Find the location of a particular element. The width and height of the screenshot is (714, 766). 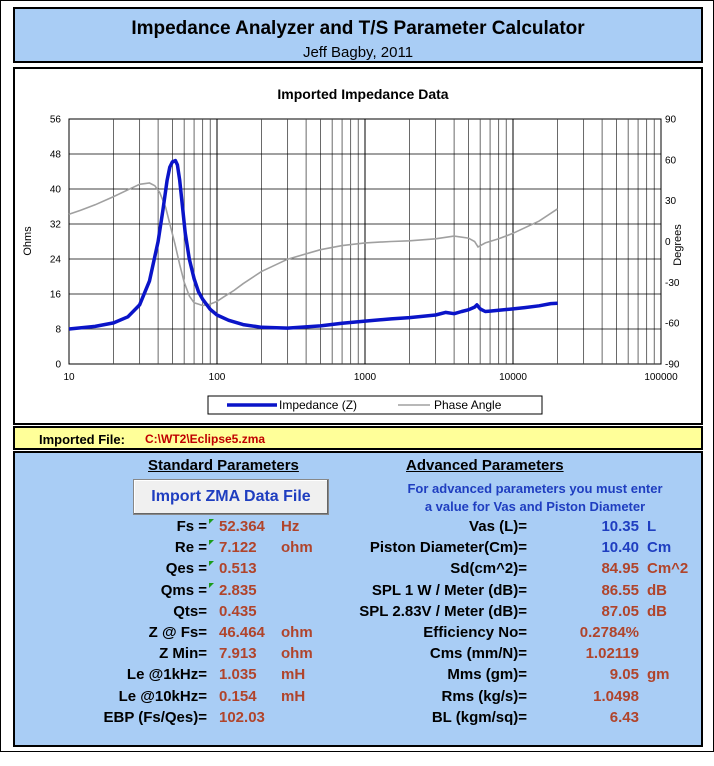

y2-tick-label: -90 is located at coordinates (672, 365).